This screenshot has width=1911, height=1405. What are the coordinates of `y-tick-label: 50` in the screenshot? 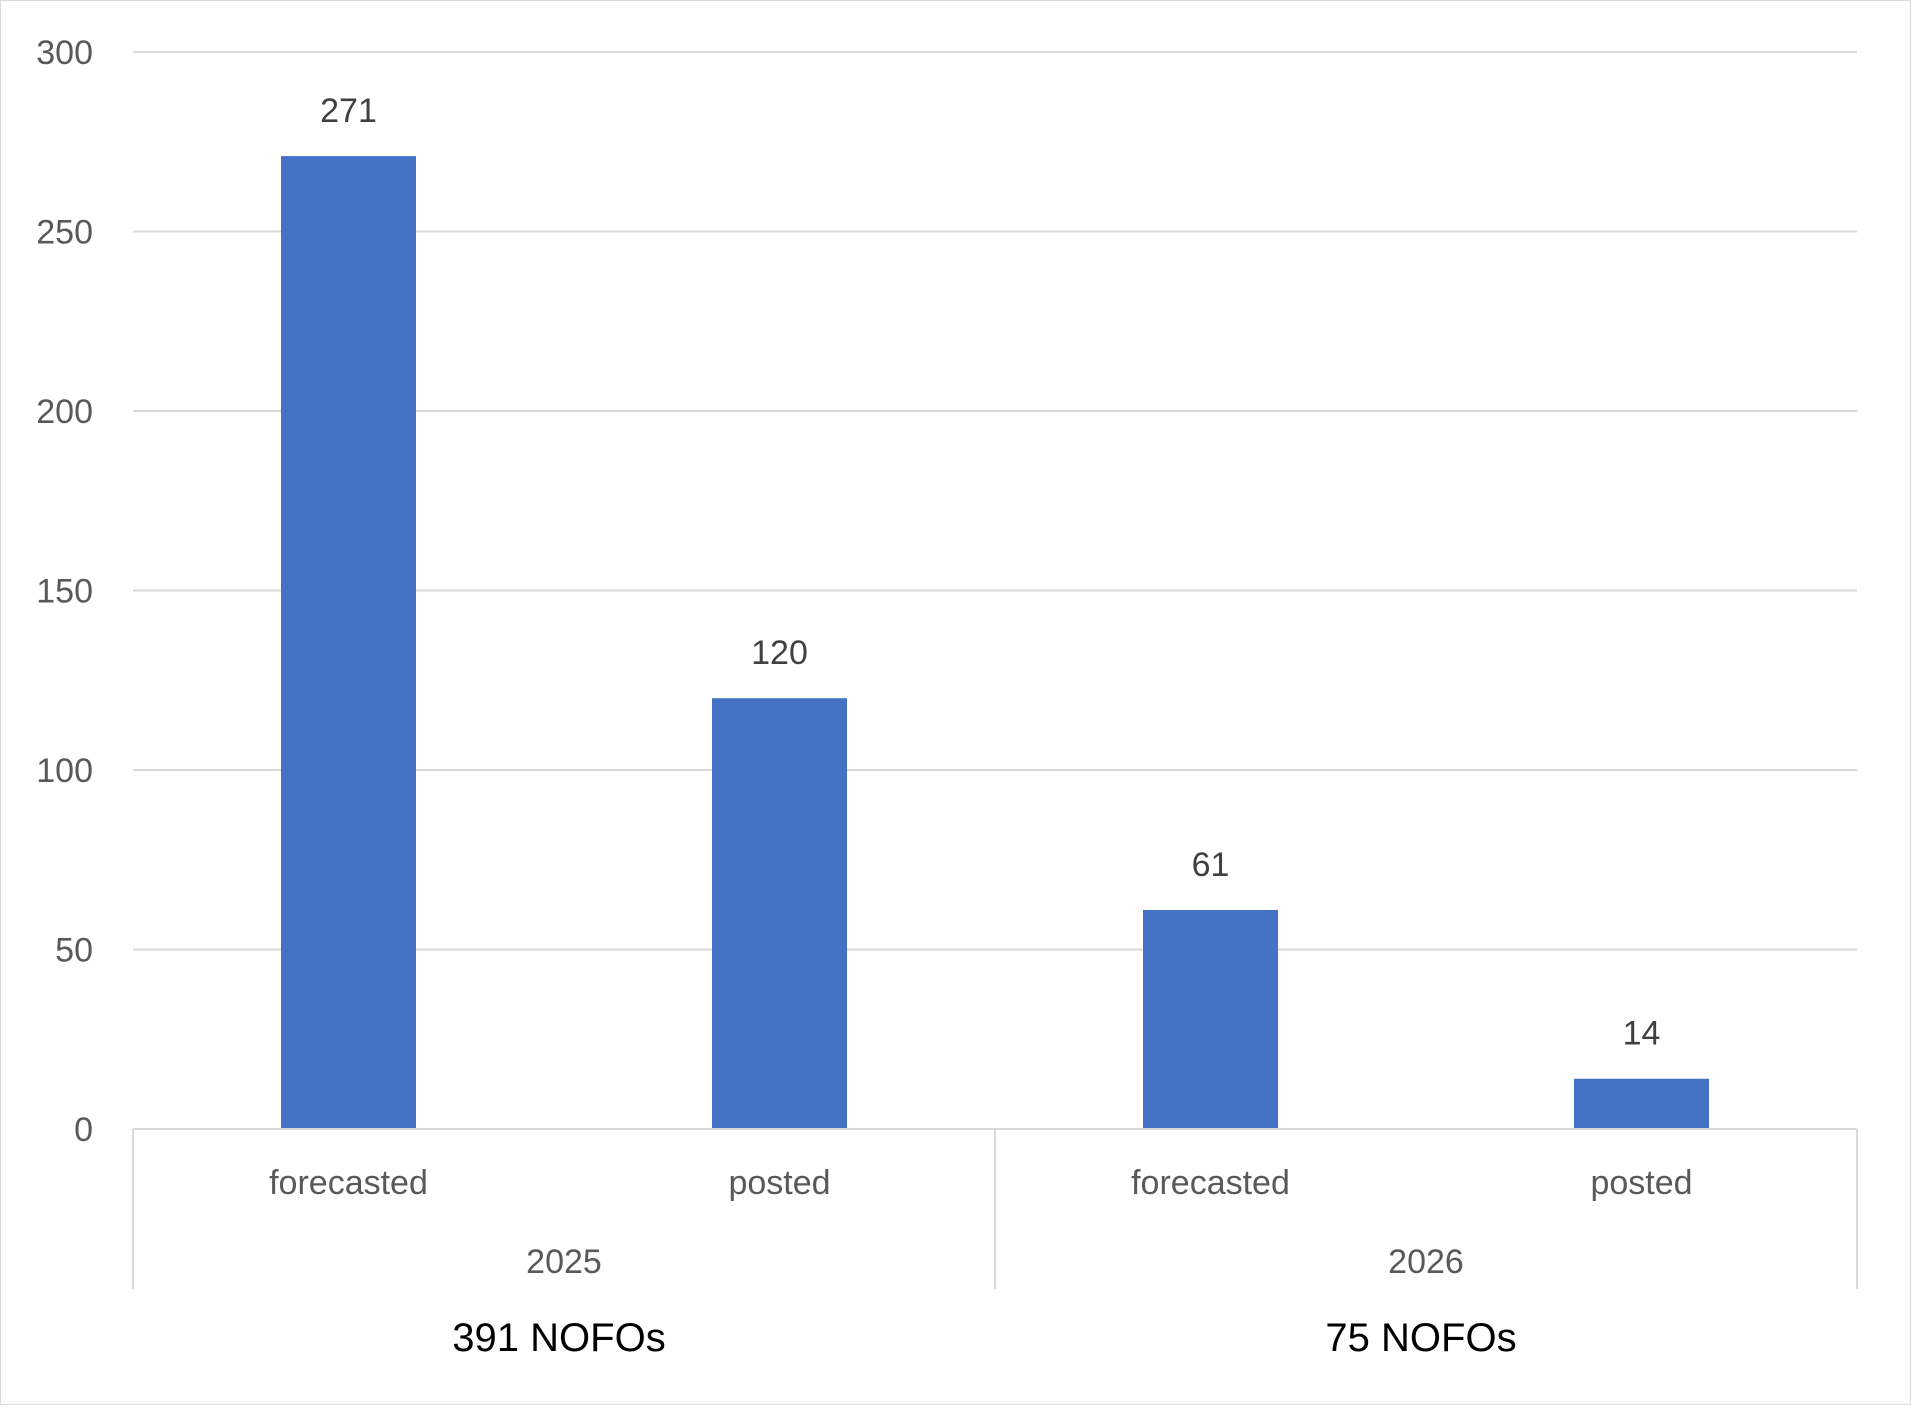 It's located at (74, 951).